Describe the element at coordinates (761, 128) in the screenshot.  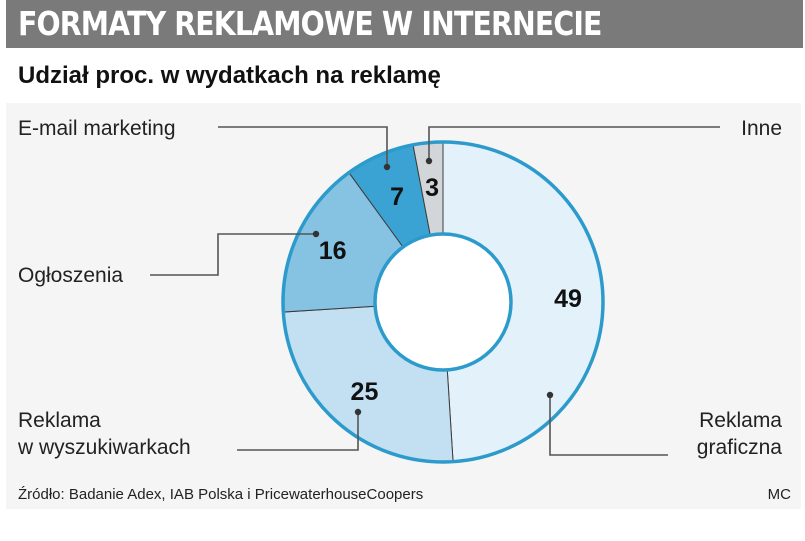
I see `category-label-4: Inne` at that location.